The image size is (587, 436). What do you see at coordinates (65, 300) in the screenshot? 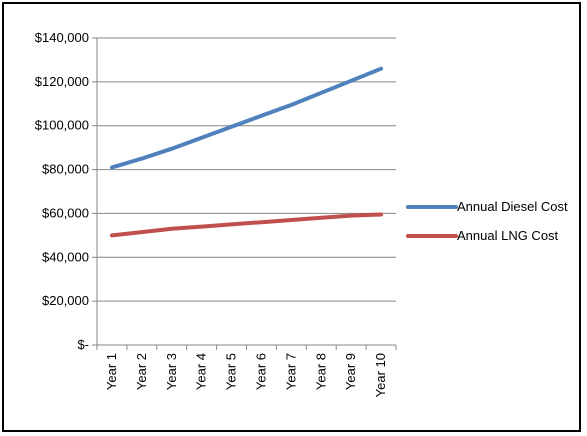
I see `y-tick-label: $20,000` at bounding box center [65, 300].